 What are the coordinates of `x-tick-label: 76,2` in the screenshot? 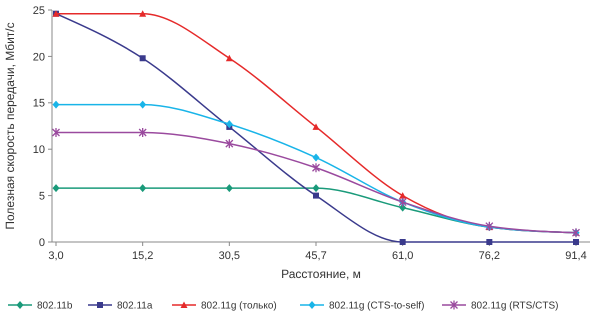 It's located at (489, 256).